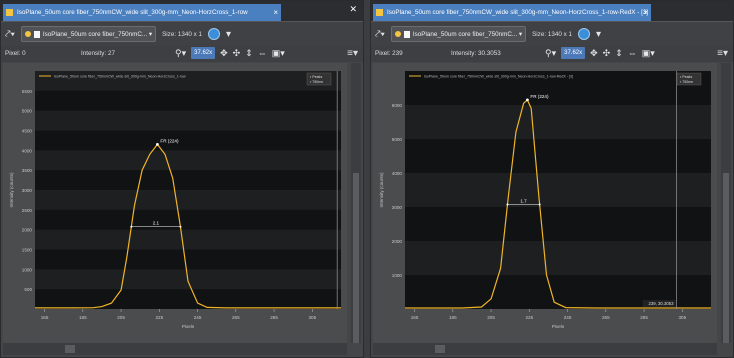 This screenshot has width=734, height=358. What do you see at coordinates (156, 223) in the screenshot?
I see `fwhm-label: 2.1` at bounding box center [156, 223].